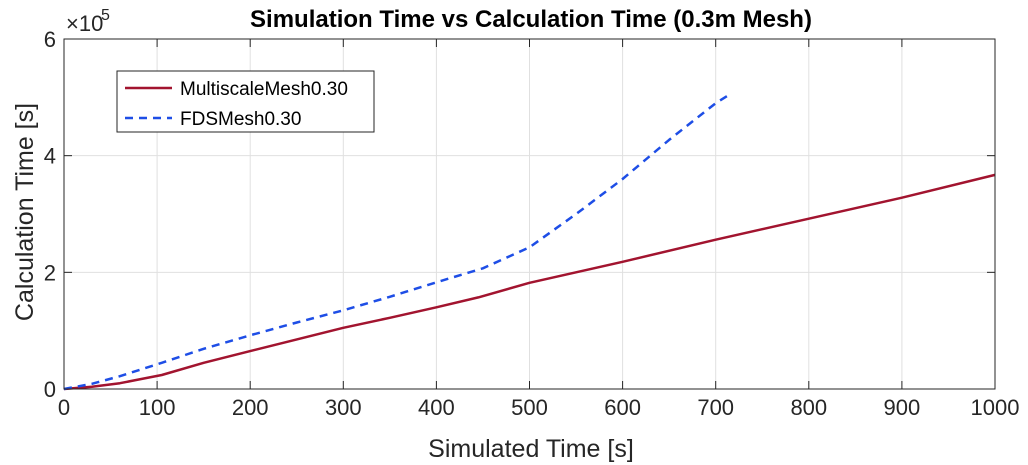 The image size is (1028, 465). Describe the element at coordinates (240, 119) in the screenshot. I see `legend-label-fds: FDSMesh0.30` at that location.